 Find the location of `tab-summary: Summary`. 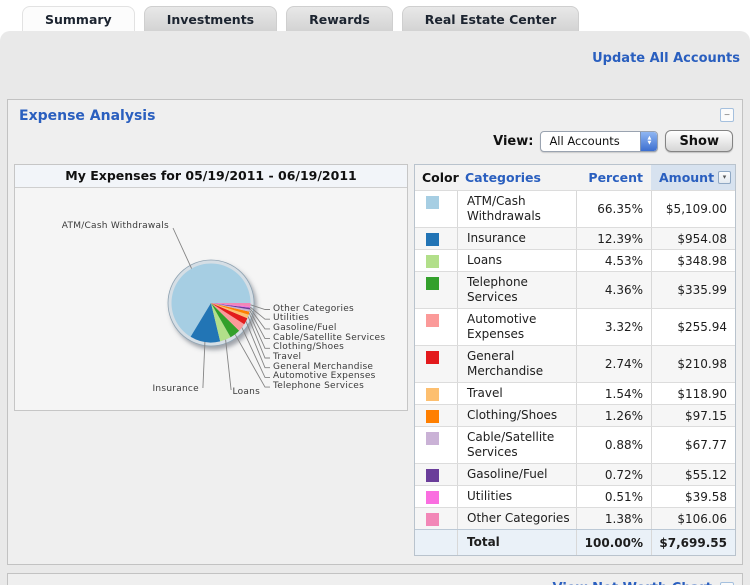

tab-summary: Summary is located at coordinates (78, 18).